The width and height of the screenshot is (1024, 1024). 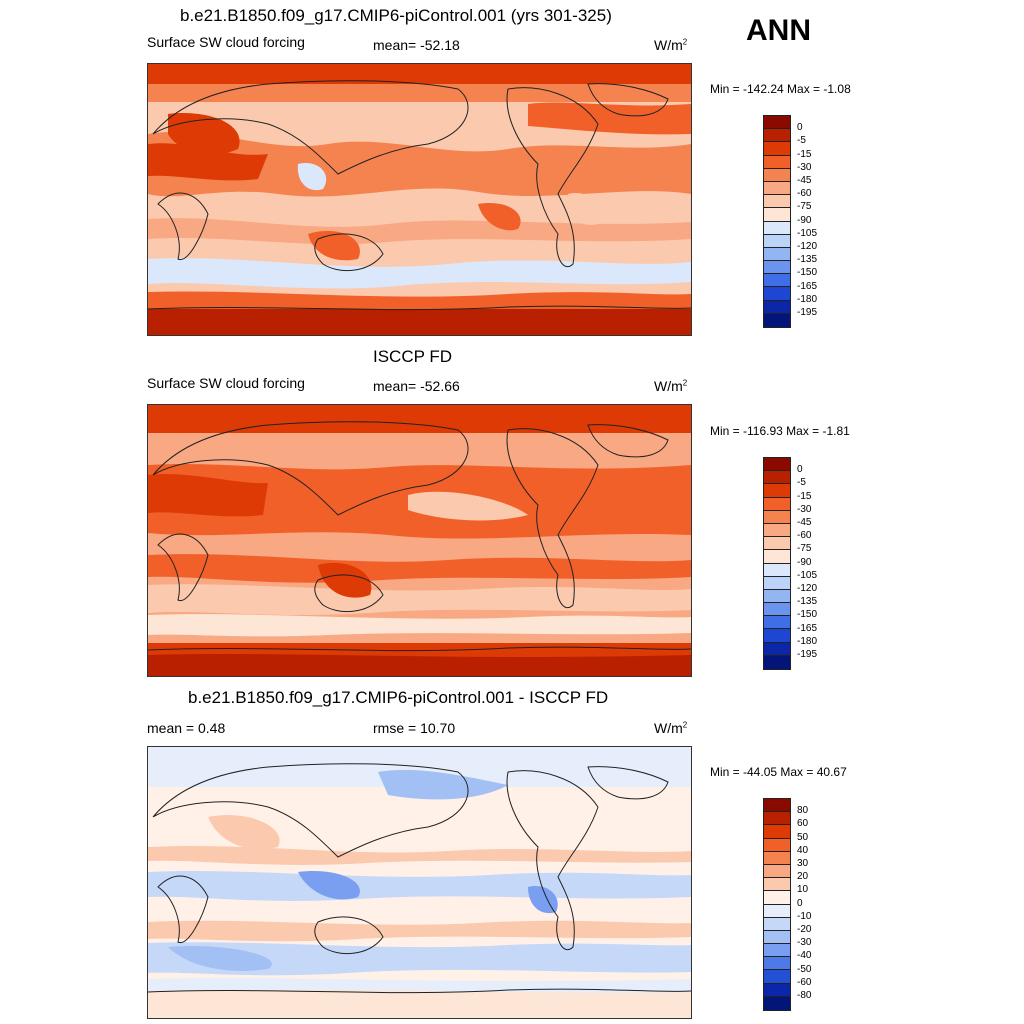 What do you see at coordinates (671, 728) in the screenshot?
I see `panel3-units: W/m2` at bounding box center [671, 728].